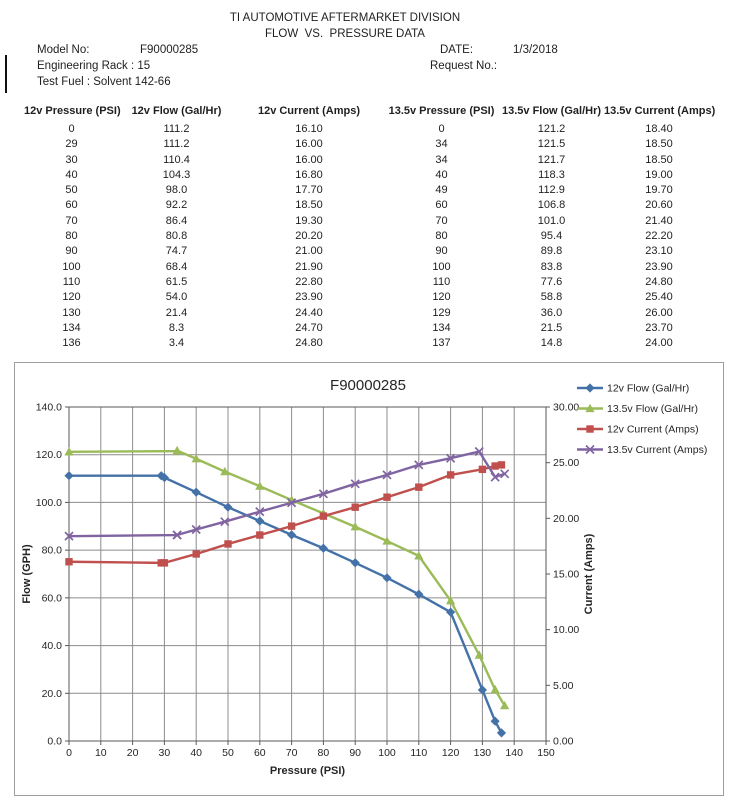 This screenshot has height=800, width=736. I want to click on table-cell: 16.80, so click(309, 174).